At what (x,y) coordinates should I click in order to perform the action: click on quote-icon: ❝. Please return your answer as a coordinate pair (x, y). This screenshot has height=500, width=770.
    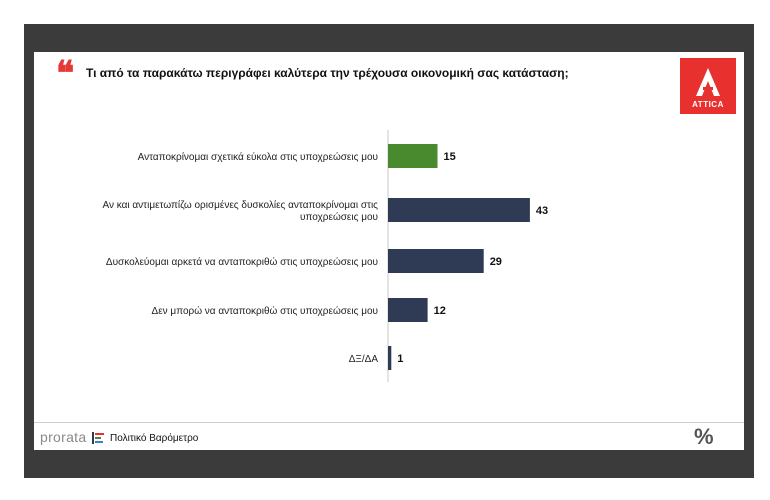
    Looking at the image, I should click on (65, 74).